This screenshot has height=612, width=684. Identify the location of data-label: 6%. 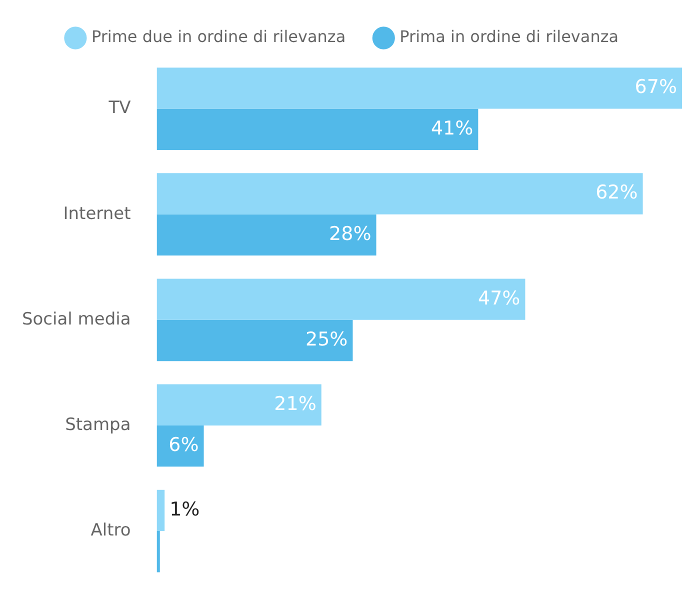
(183, 445).